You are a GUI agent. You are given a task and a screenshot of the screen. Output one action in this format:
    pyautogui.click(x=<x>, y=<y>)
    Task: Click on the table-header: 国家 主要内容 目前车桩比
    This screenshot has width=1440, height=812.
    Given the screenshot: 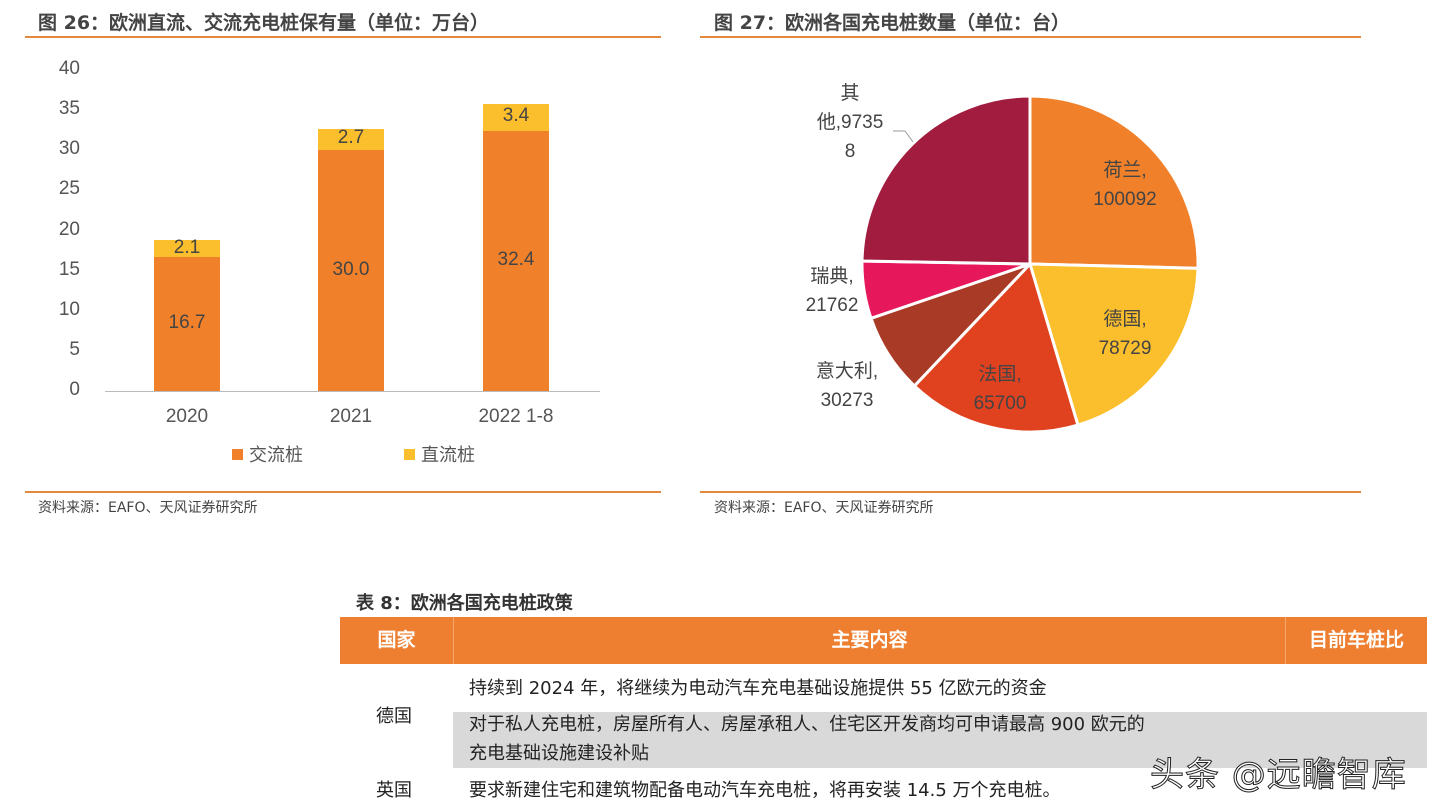 What is the action you would take?
    pyautogui.click(x=883, y=640)
    